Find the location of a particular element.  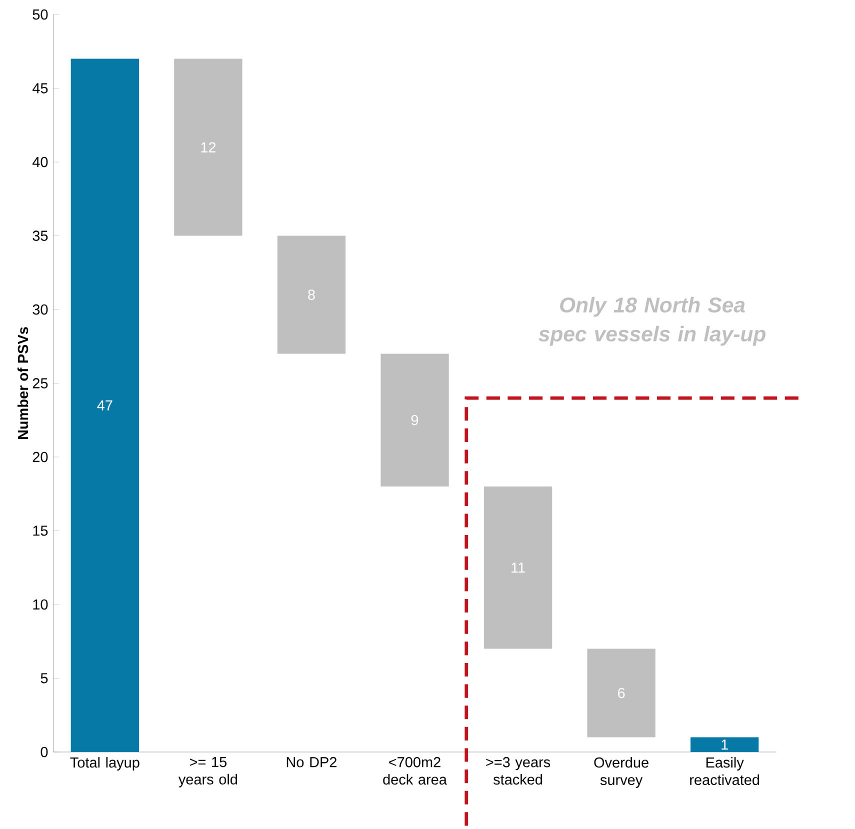

x-tick-label: >=3 years stacked is located at coordinates (518, 771).